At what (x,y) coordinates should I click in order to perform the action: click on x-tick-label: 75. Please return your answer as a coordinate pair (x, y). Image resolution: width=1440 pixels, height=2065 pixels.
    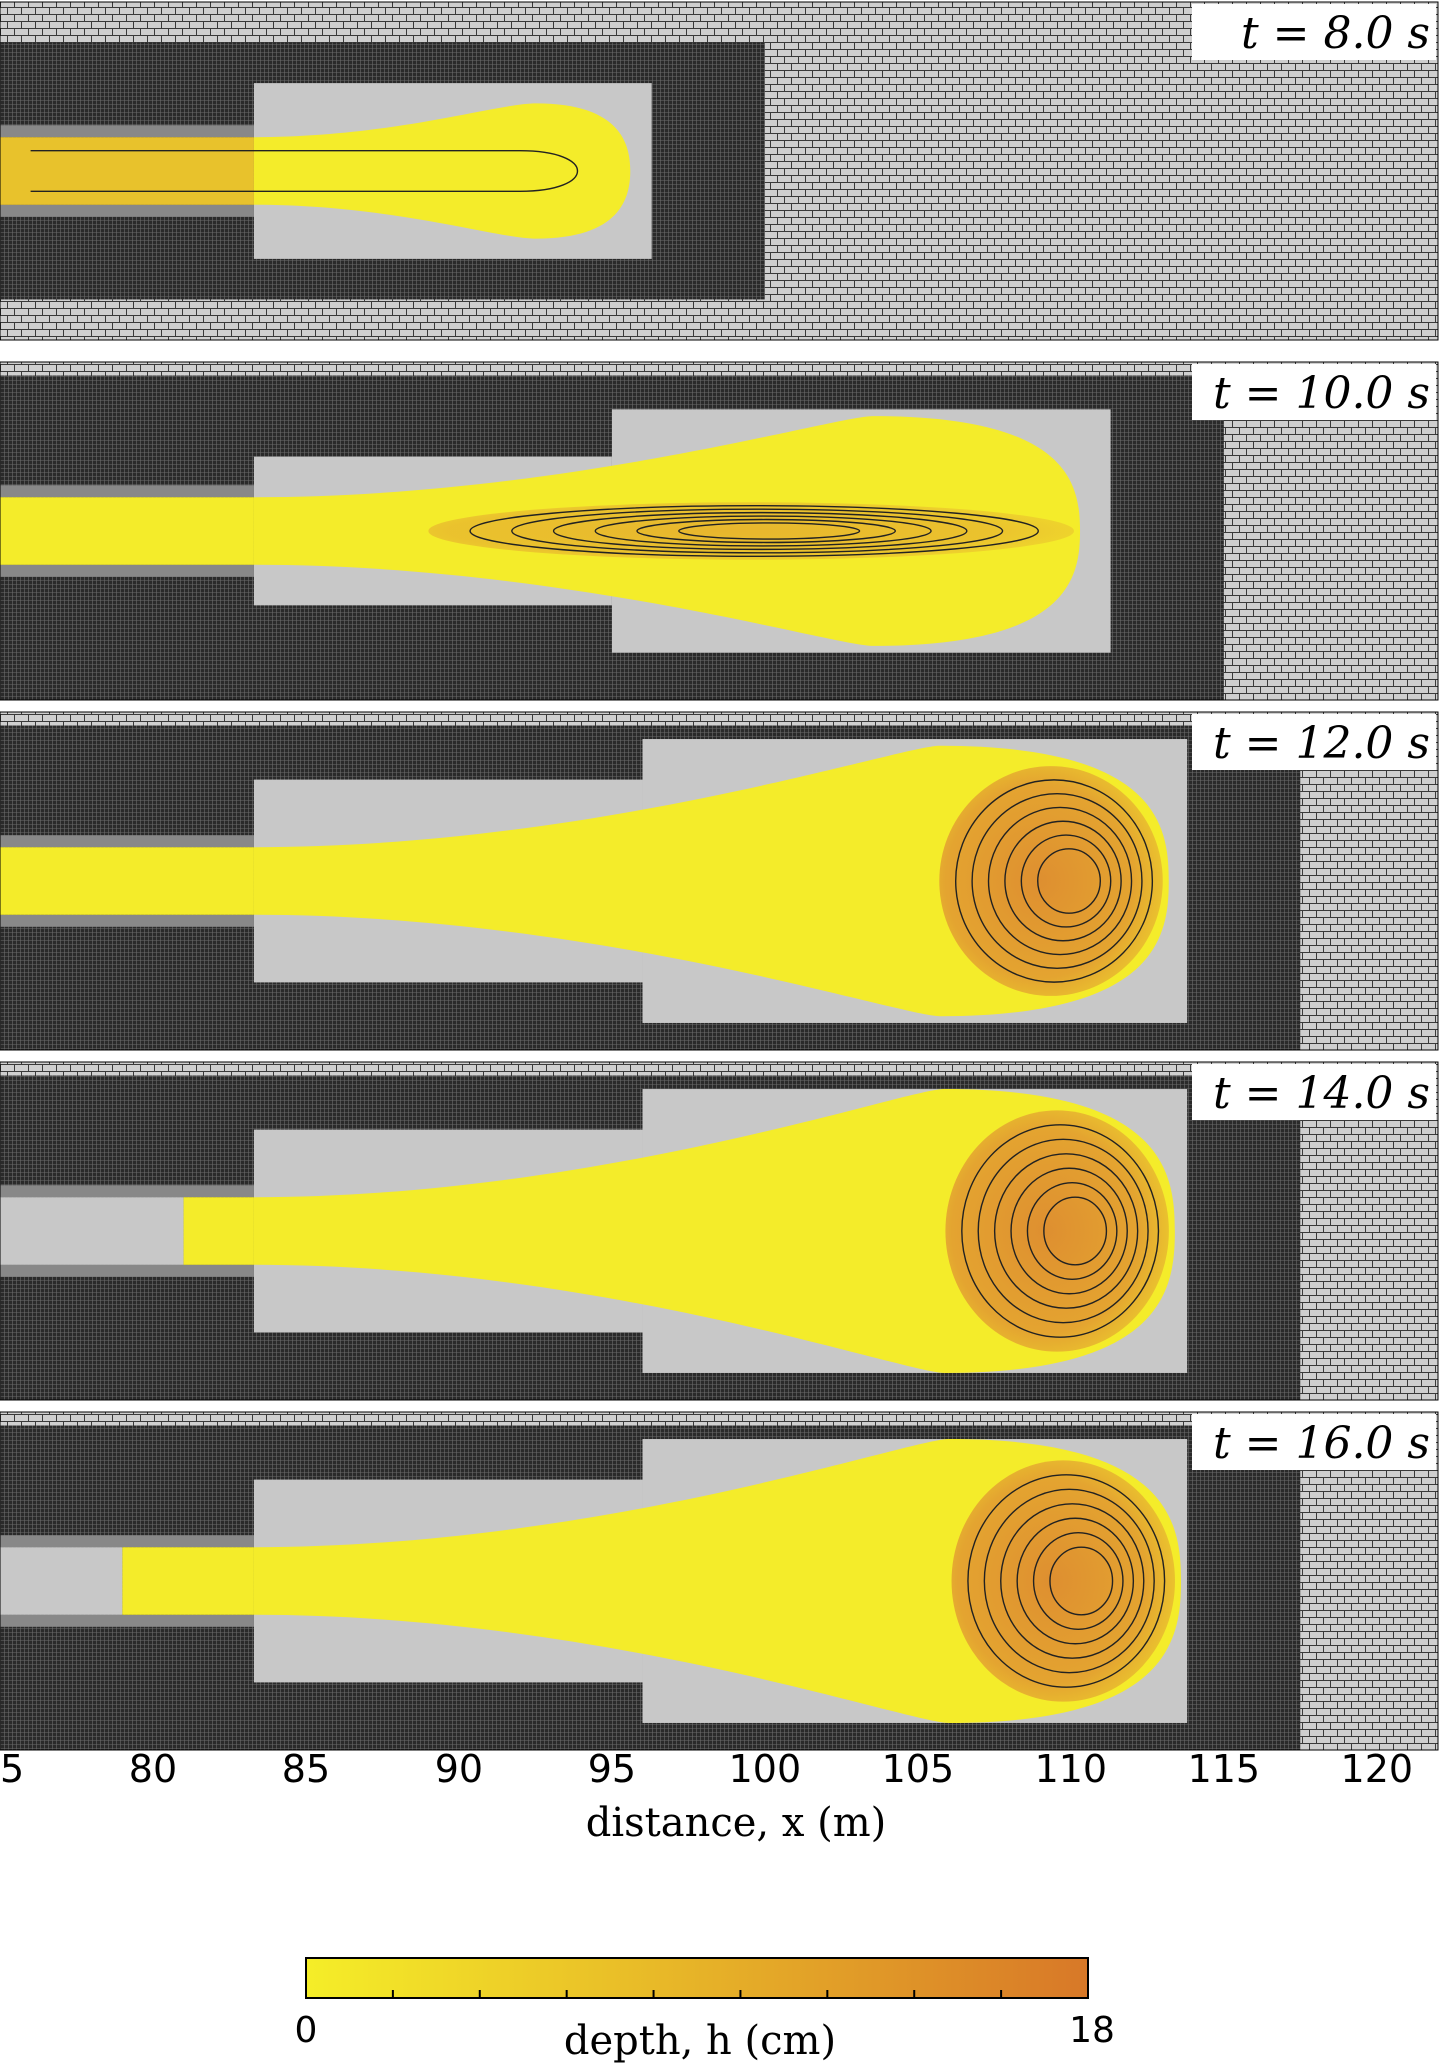
    Looking at the image, I should click on (12, 1769).